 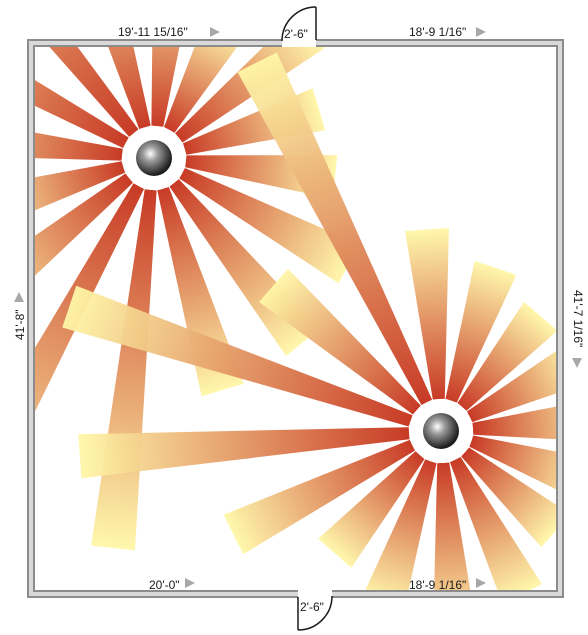 I want to click on dimension-bottom-left: 20'-0", so click(x=164, y=585).